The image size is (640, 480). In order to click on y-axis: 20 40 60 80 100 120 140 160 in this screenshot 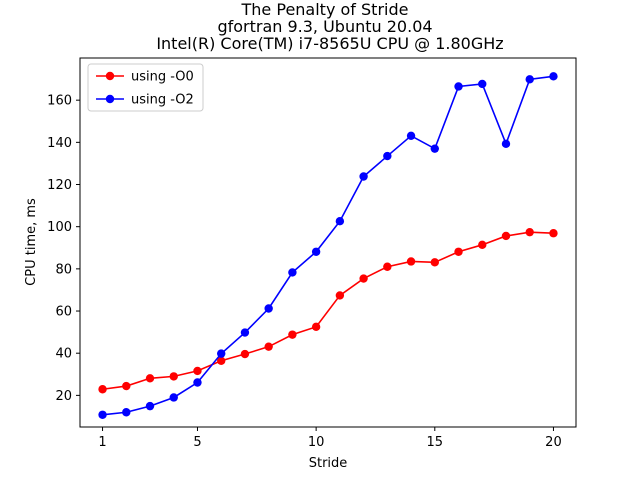, I will do `click(63, 249)`.